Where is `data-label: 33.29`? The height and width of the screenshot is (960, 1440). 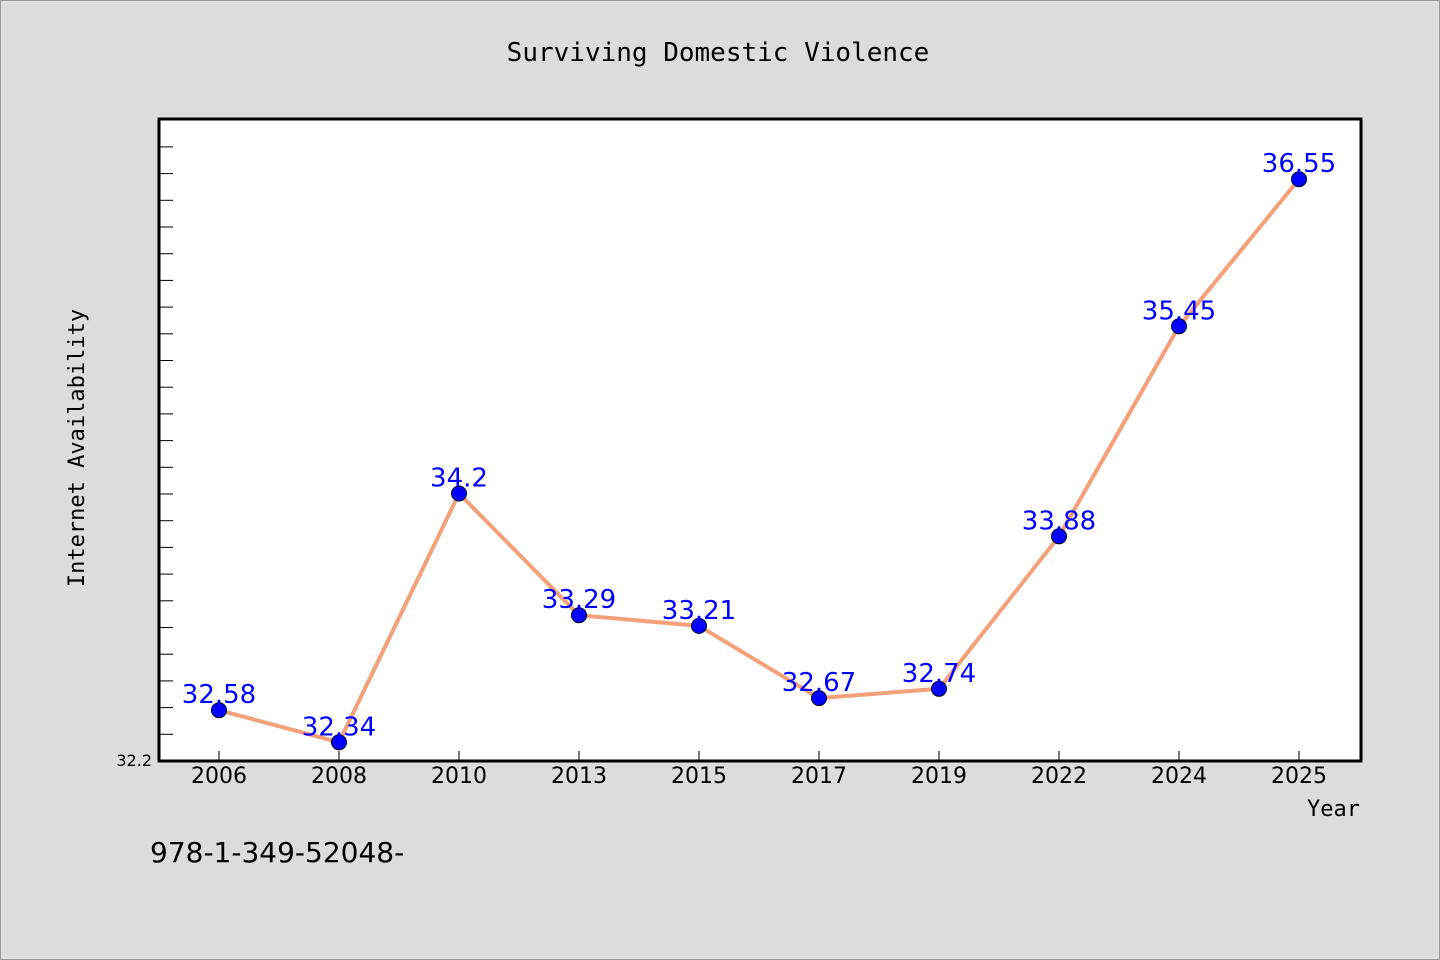 data-label: 33.29 is located at coordinates (579, 600).